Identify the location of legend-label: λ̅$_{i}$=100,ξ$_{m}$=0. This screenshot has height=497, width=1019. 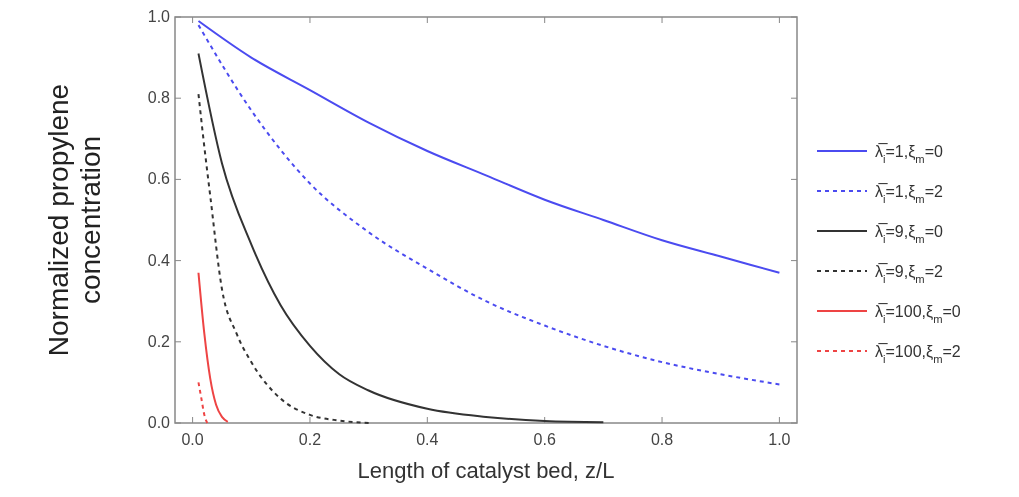
(918, 314).